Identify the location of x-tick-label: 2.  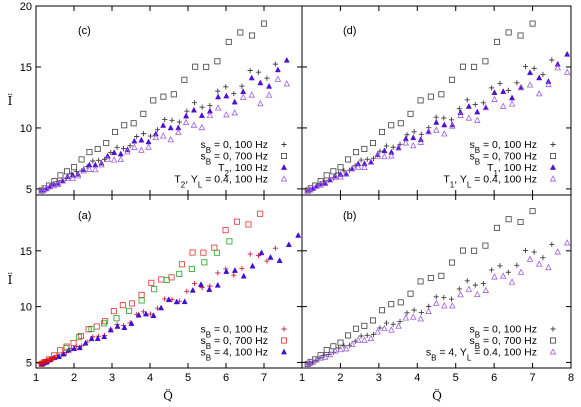
(340, 378).